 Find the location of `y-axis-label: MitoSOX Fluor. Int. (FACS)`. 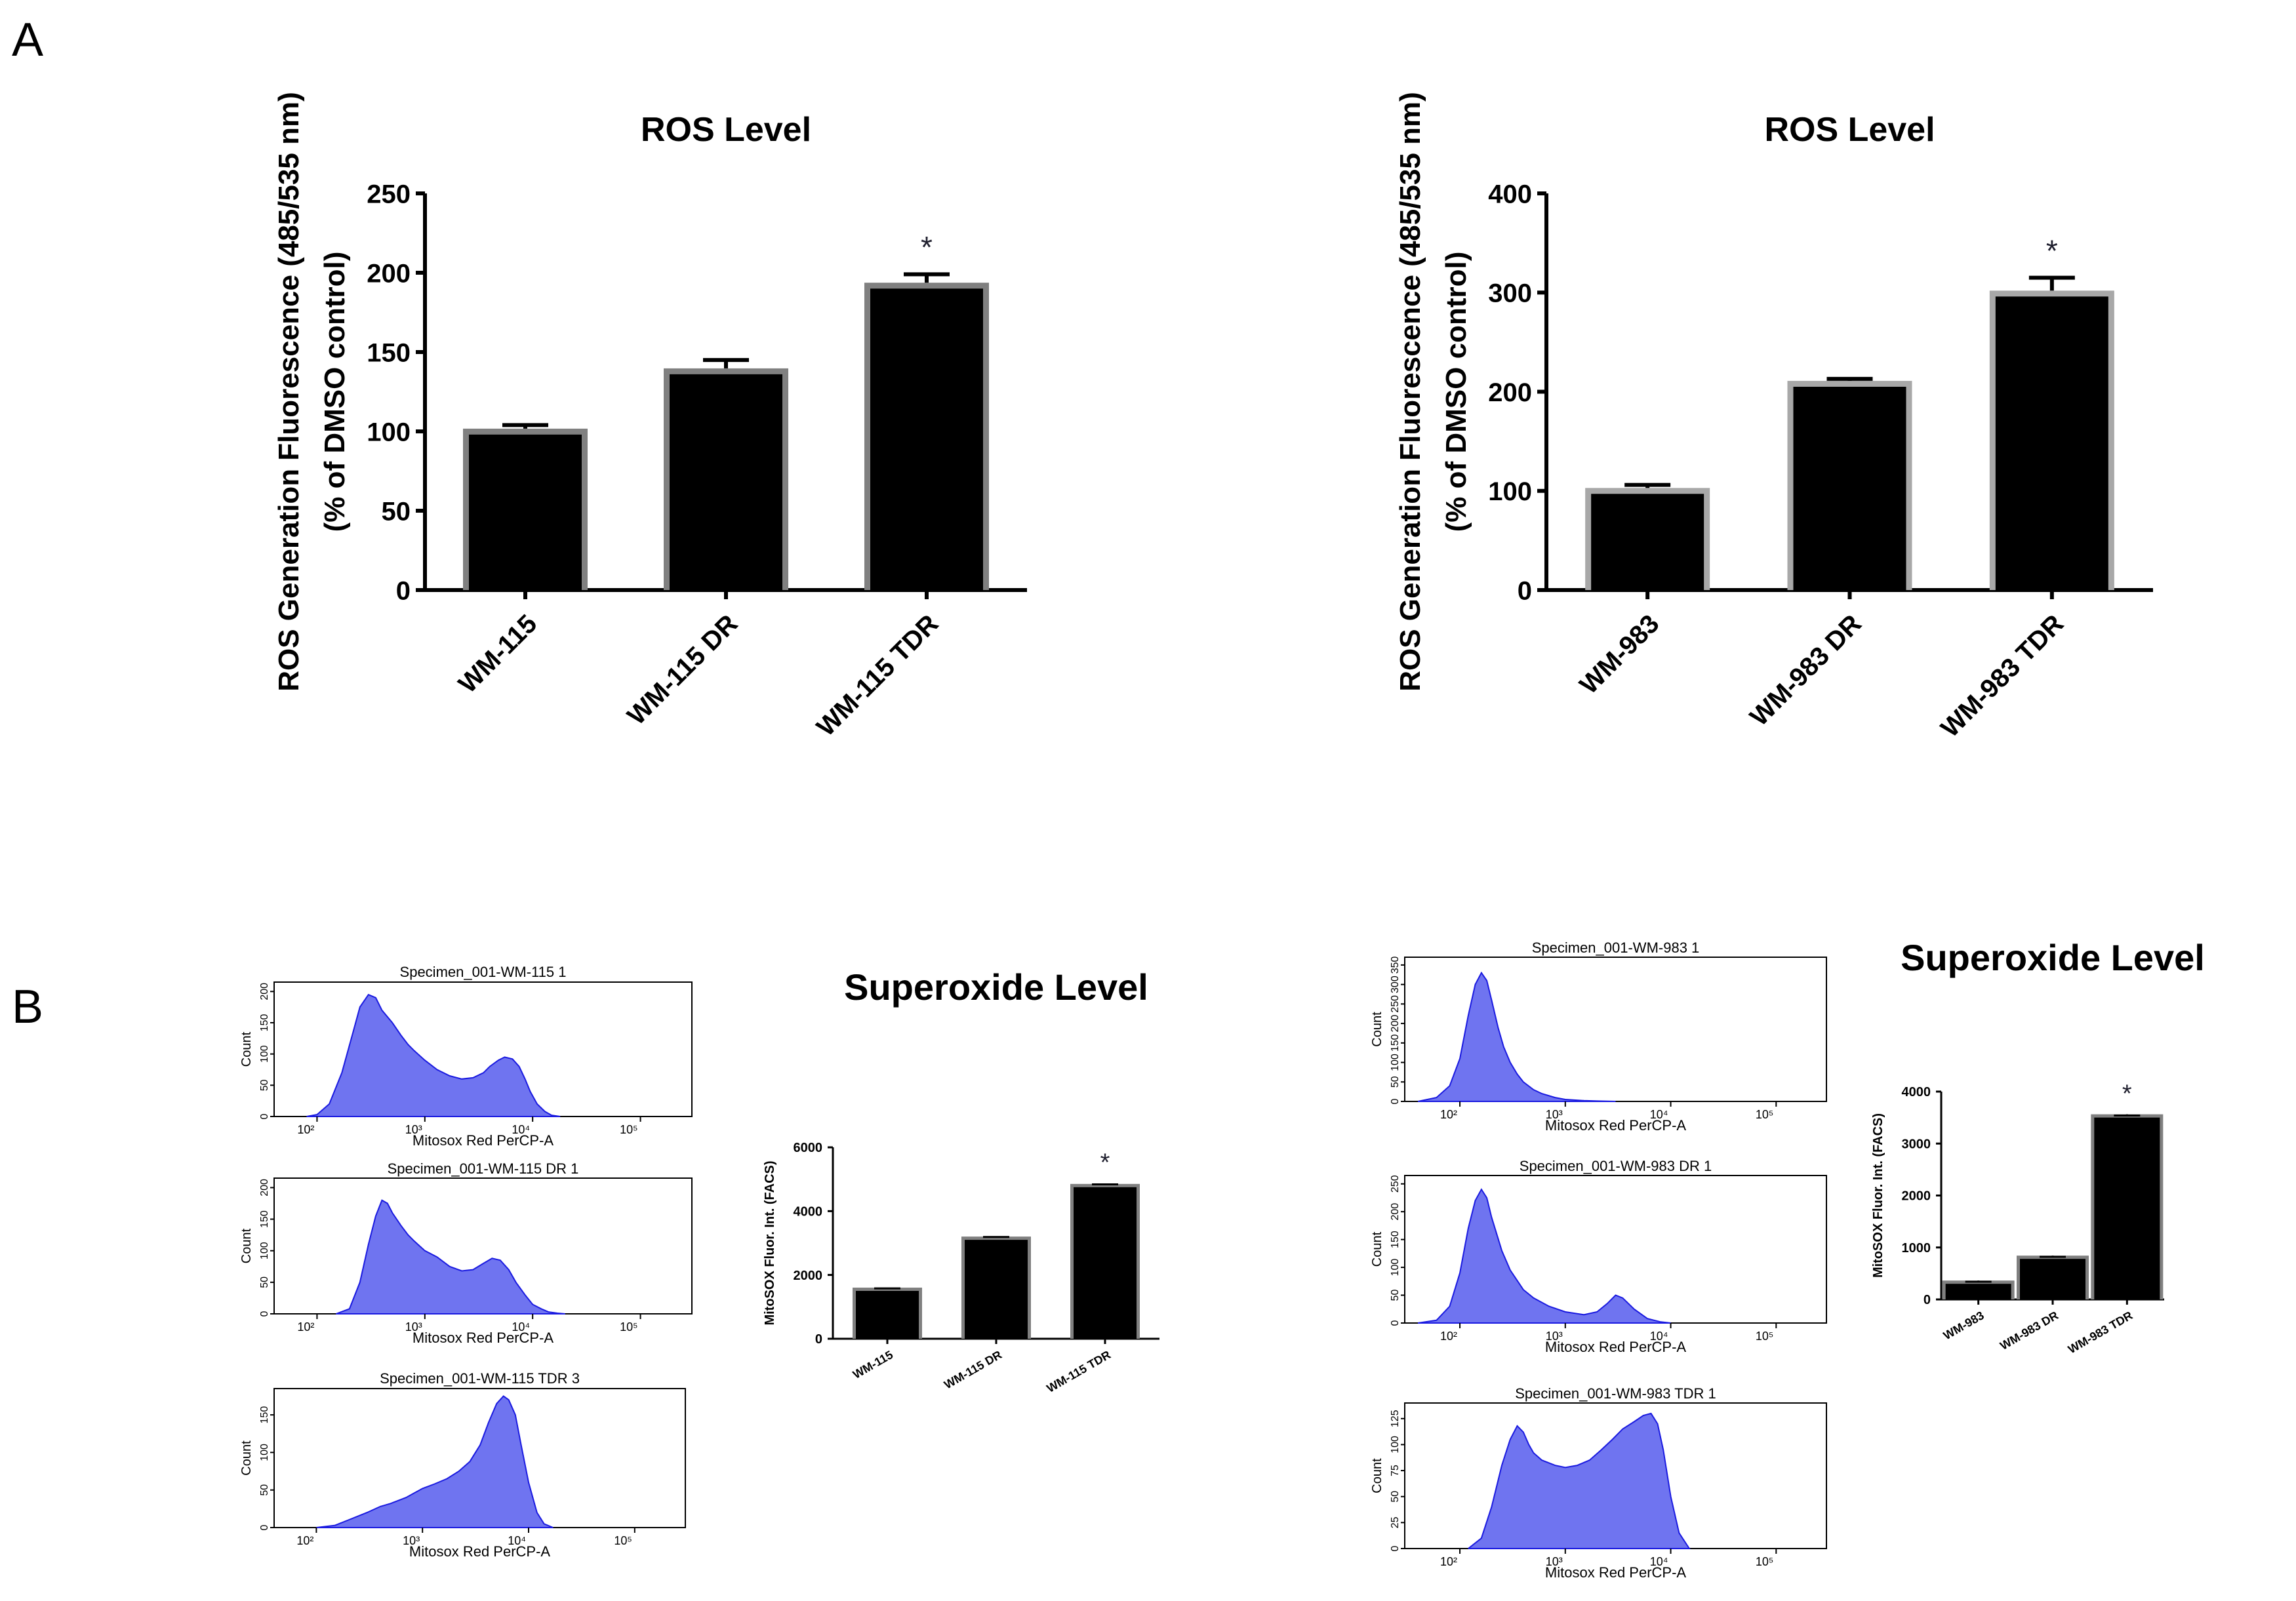

y-axis-label: MitoSOX Fluor. Int. (FACS) is located at coordinates (1878, 1195).